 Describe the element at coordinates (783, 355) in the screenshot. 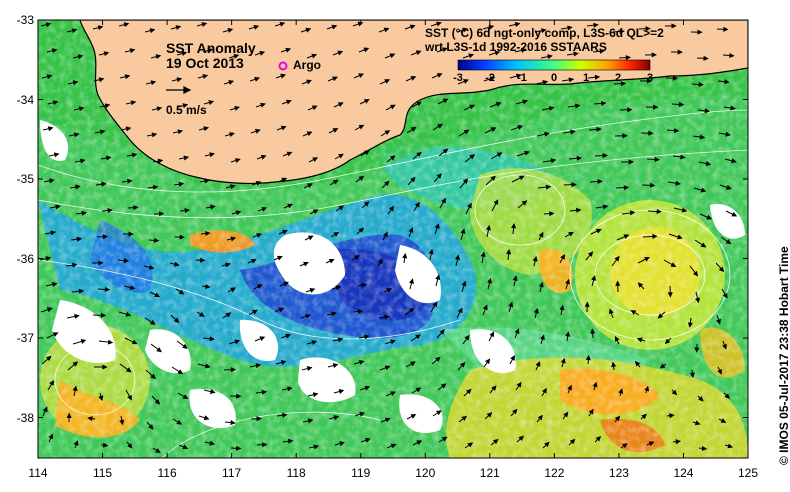

I see `credit-text: © IMOS 05-Jul-2017 23:38 Hobart Time` at that location.